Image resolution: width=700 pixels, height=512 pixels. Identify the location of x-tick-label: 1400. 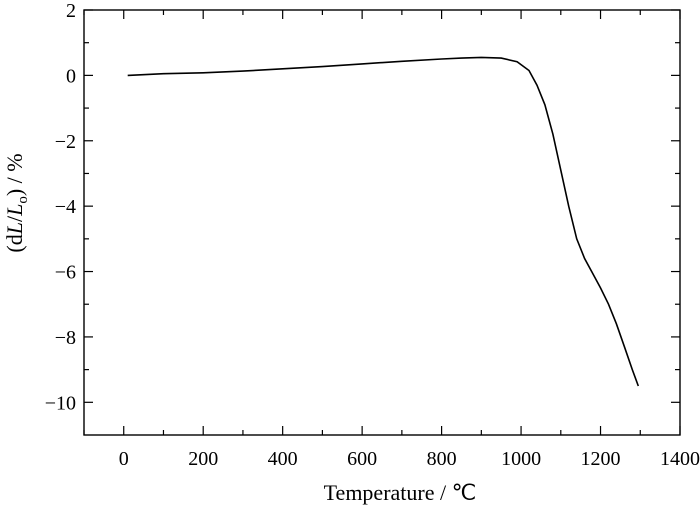
(680, 459).